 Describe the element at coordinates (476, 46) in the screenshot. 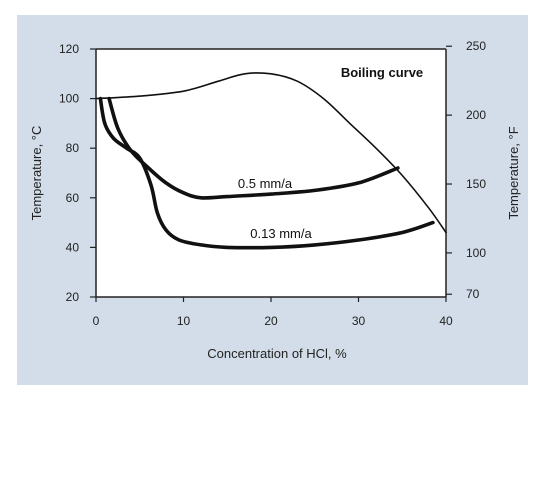

I see `y-tick-label-right: 250` at that location.